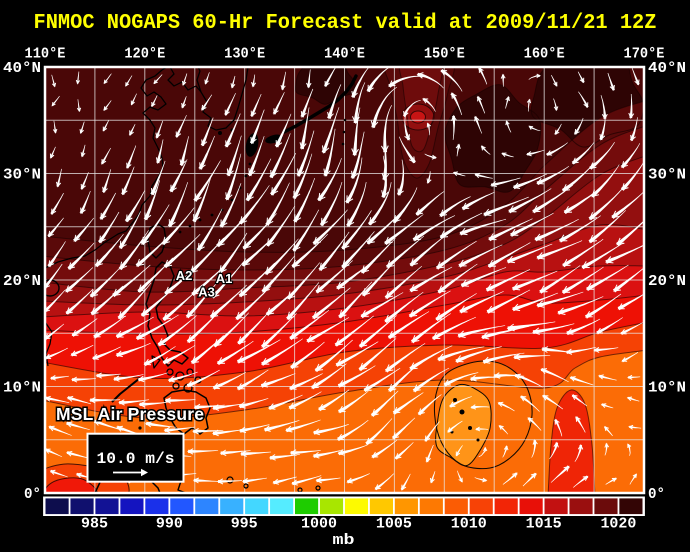 The height and width of the screenshot is (552, 690). I want to click on svg-text: 10.0 m/s, so click(136, 459).